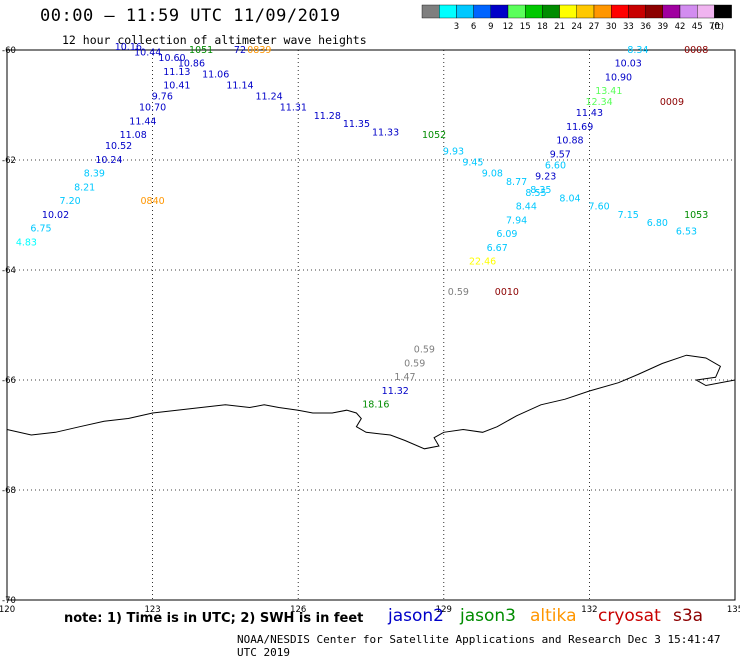 The width and height of the screenshot is (740, 659). Describe the element at coordinates (133, 135) in the screenshot. I see `wave-height-label: 11.08` at that location.